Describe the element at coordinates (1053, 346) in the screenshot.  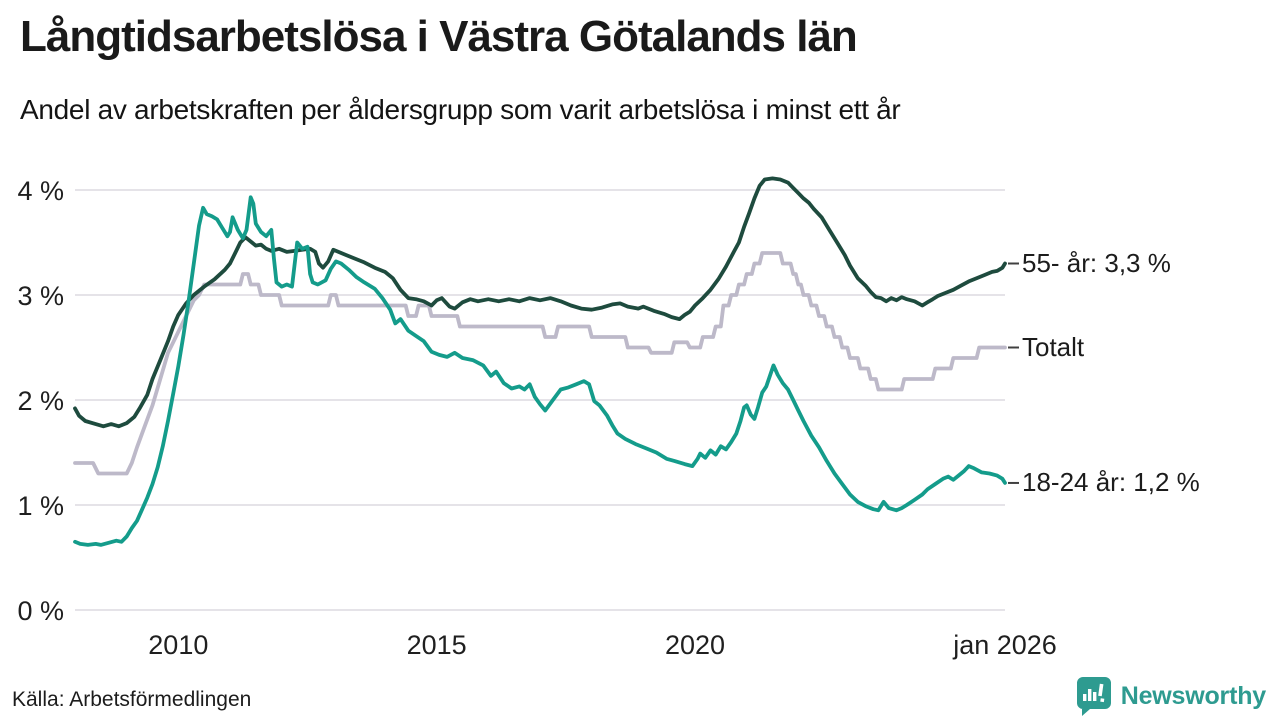
I see `series-label-totalt: Totalt` at that location.